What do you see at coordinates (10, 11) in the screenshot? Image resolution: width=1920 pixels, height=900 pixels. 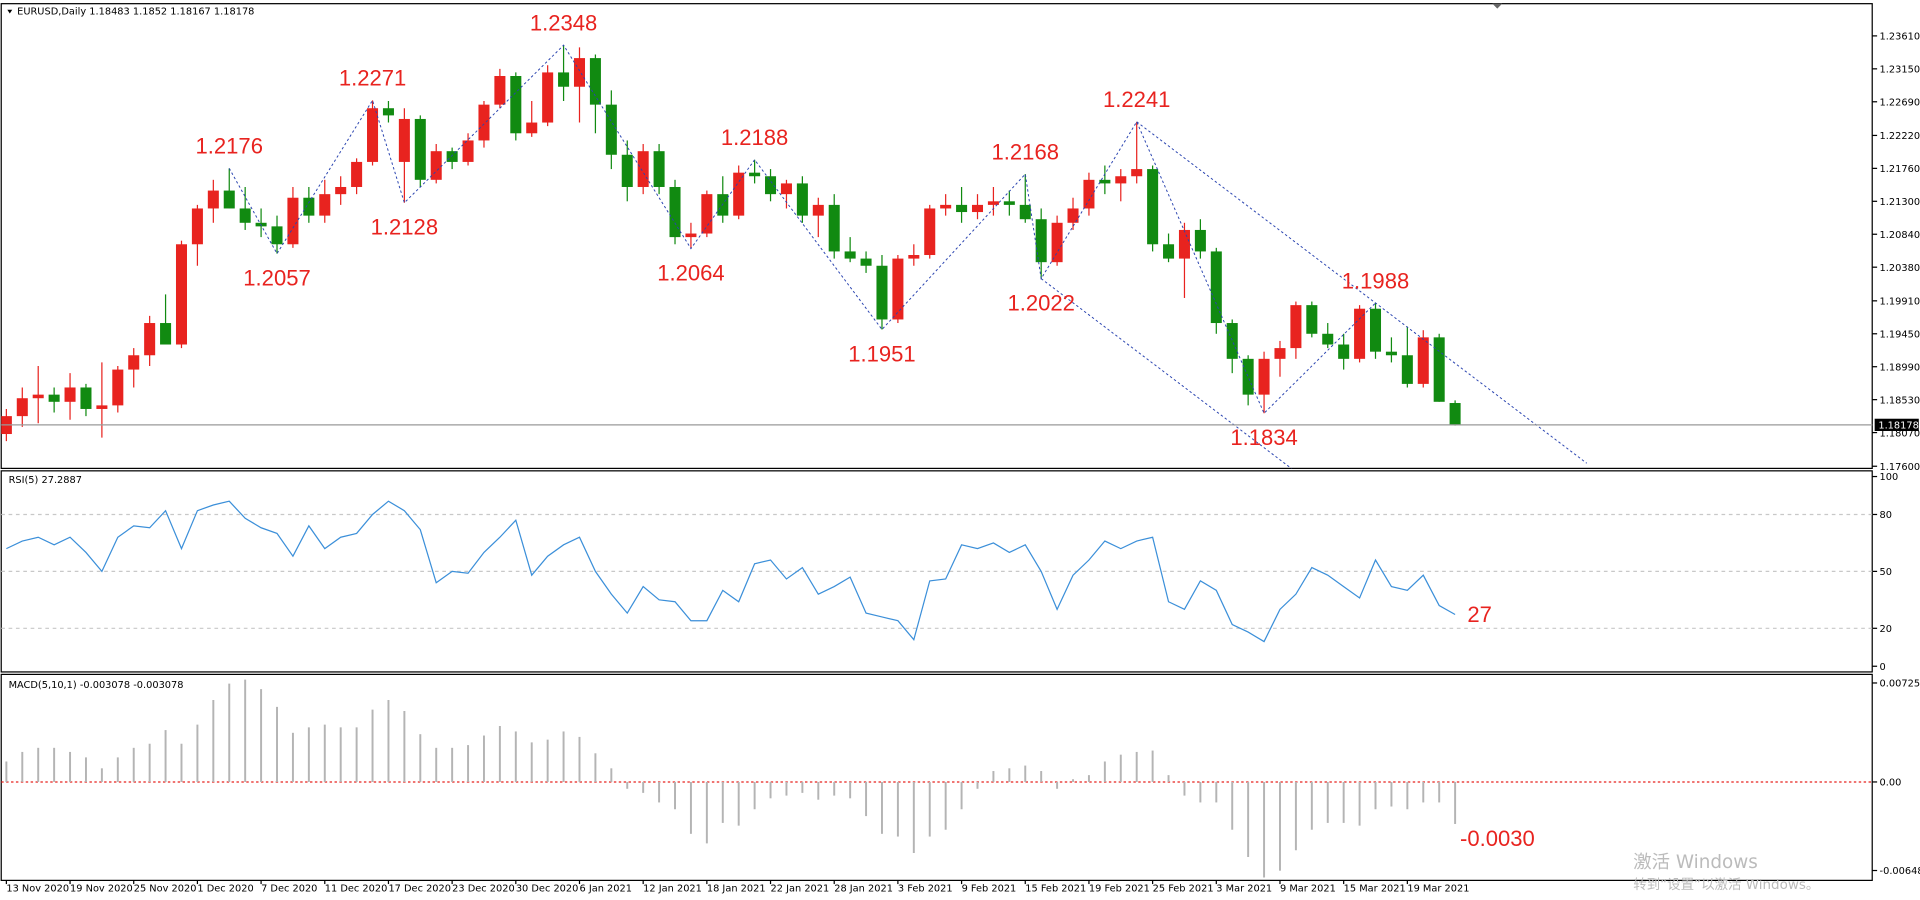 I see `menu-arrow` at bounding box center [10, 11].